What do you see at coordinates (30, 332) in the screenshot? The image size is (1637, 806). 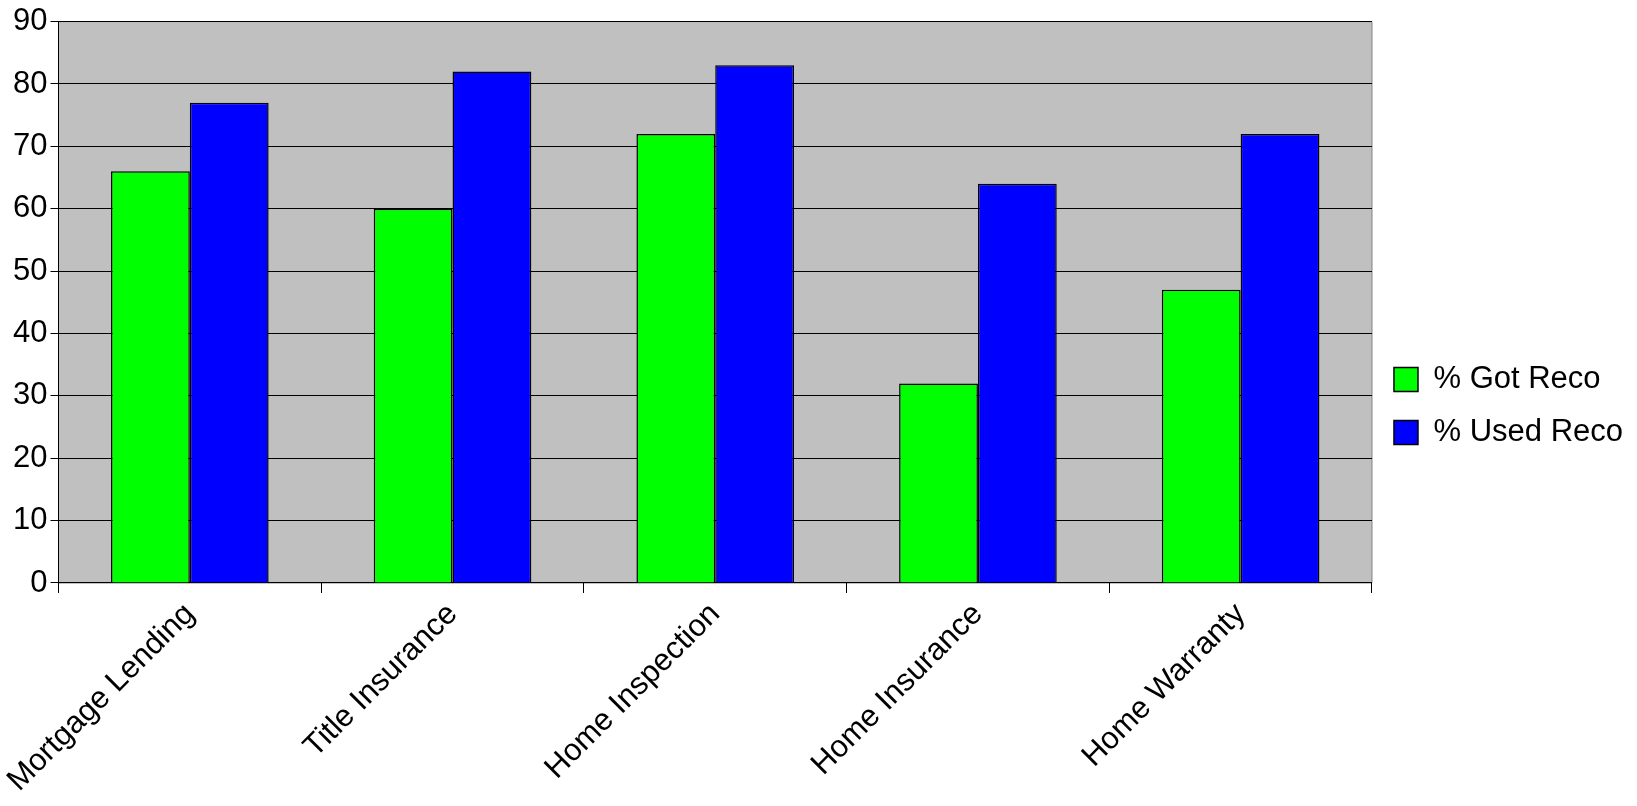 I see `y-tick-label: 40` at bounding box center [30, 332].